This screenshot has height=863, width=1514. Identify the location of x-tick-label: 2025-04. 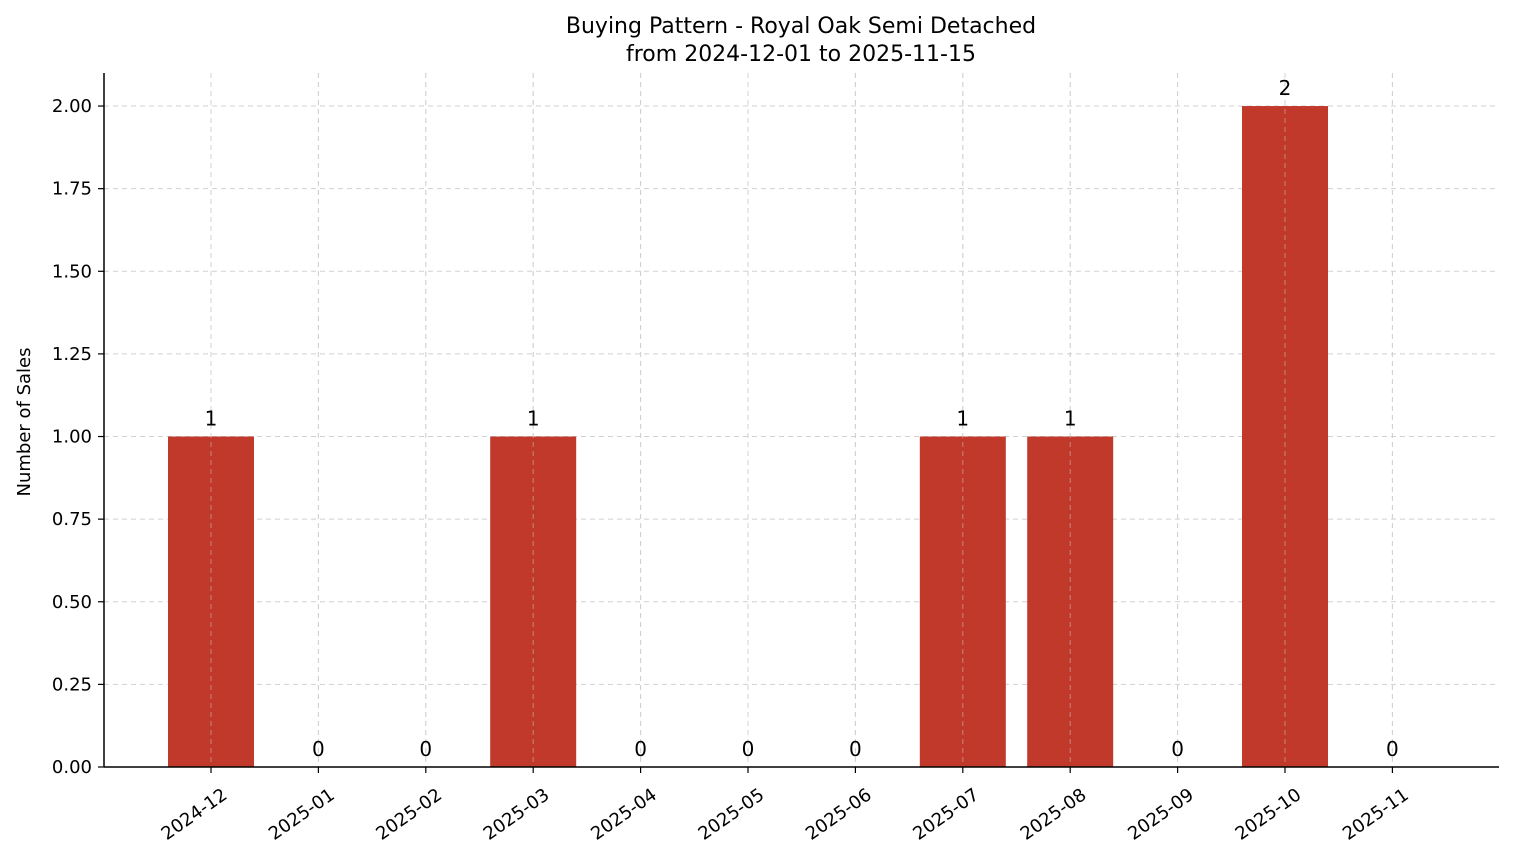
(624, 814).